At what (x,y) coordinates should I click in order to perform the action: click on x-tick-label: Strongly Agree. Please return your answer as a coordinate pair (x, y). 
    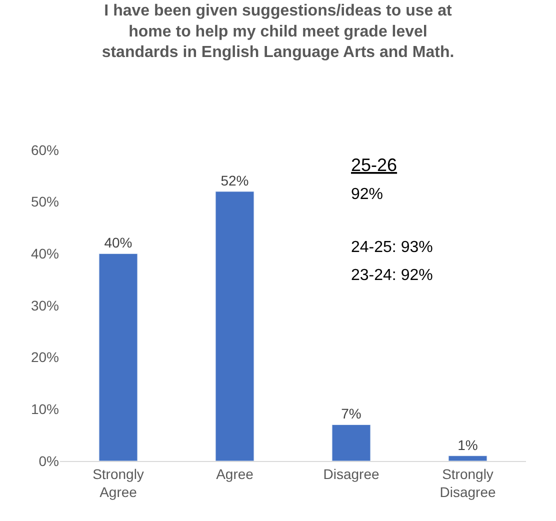
    Looking at the image, I should click on (118, 483).